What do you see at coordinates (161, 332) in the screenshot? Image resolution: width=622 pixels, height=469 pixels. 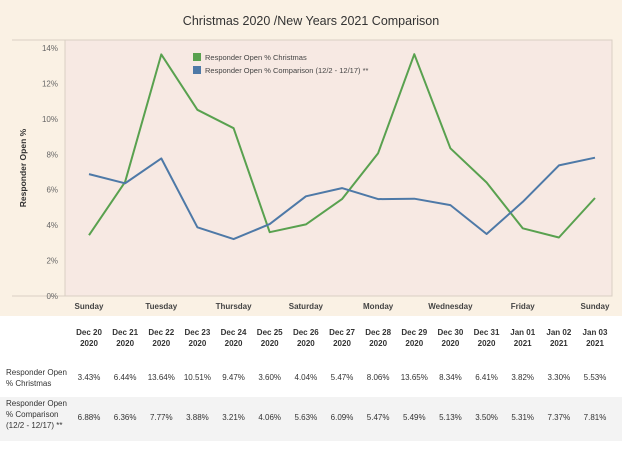 I see `table-date-day: Dec 22` at bounding box center [161, 332].